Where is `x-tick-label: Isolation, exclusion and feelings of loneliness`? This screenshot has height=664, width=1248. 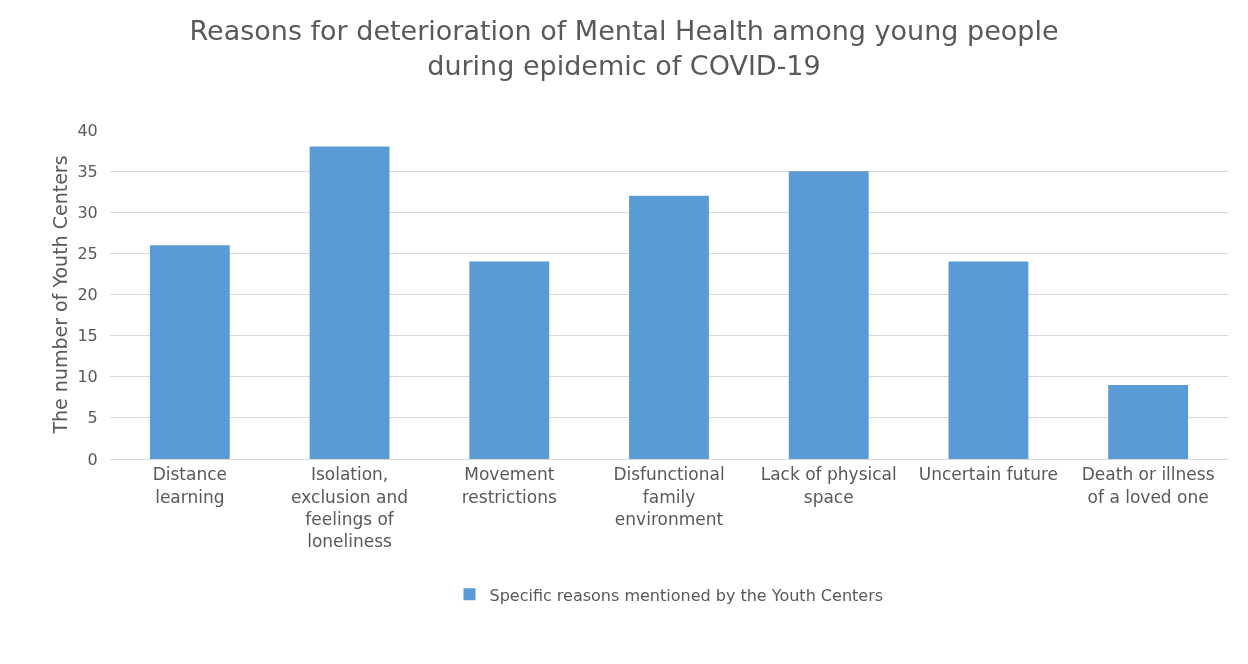 x-tick-label: Isolation, exclusion and feelings of loneliness is located at coordinates (350, 507).